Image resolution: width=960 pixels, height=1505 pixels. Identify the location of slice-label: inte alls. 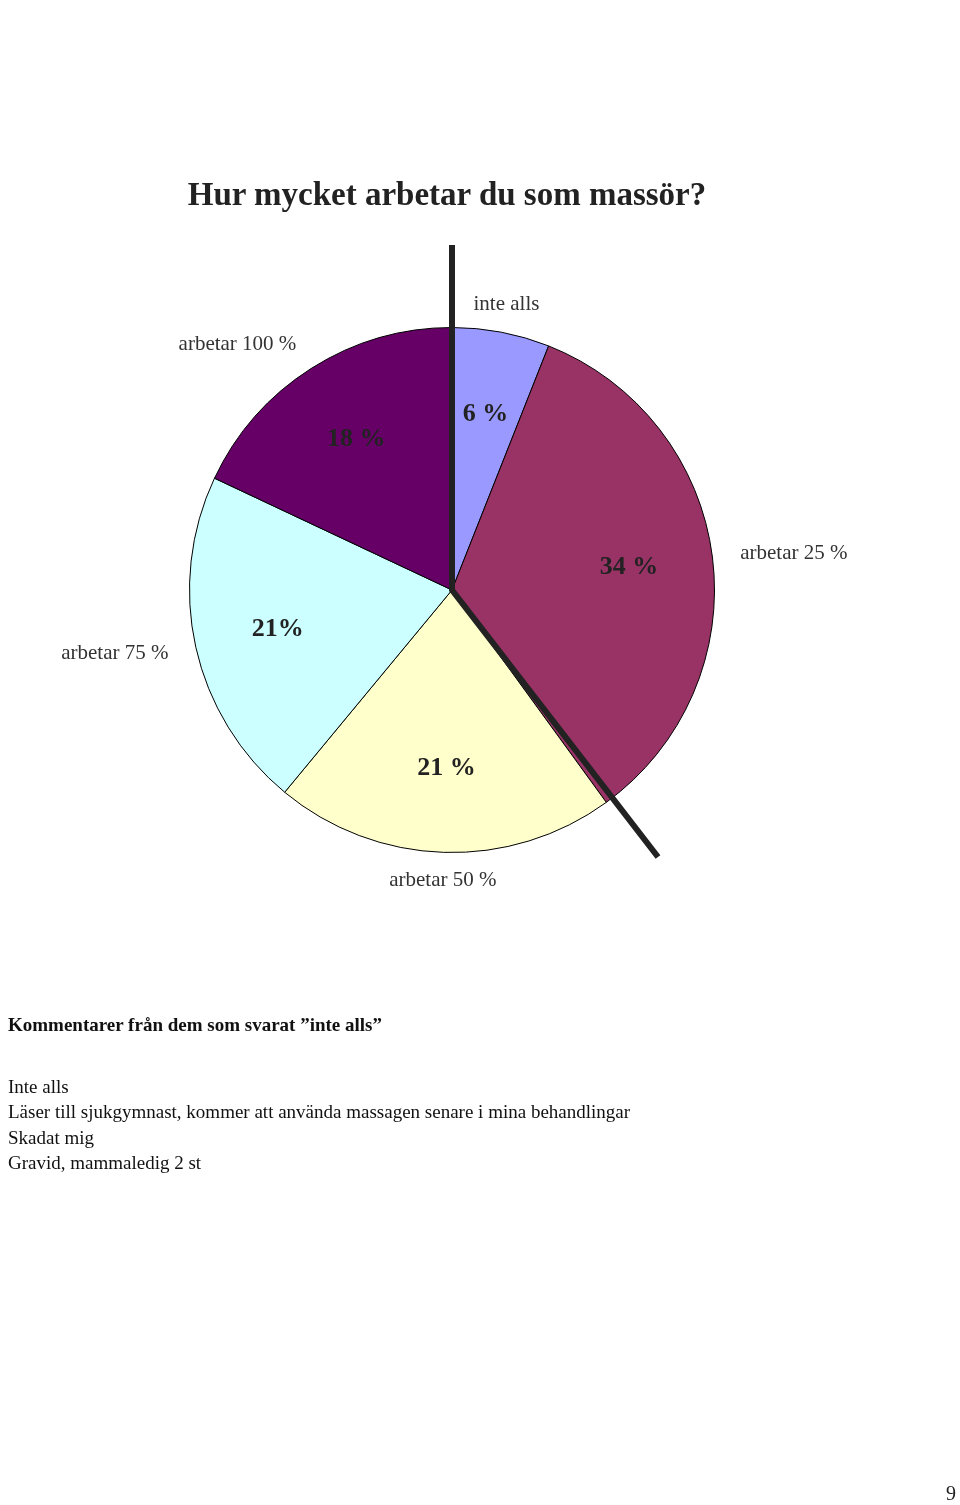
(506, 303).